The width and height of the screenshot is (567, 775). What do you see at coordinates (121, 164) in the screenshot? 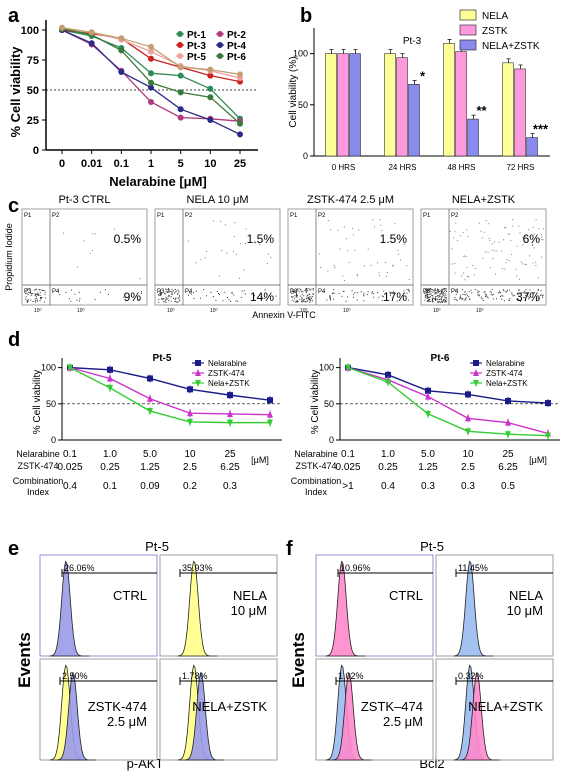
I see `x-tick-label: 0.1` at bounding box center [121, 164].